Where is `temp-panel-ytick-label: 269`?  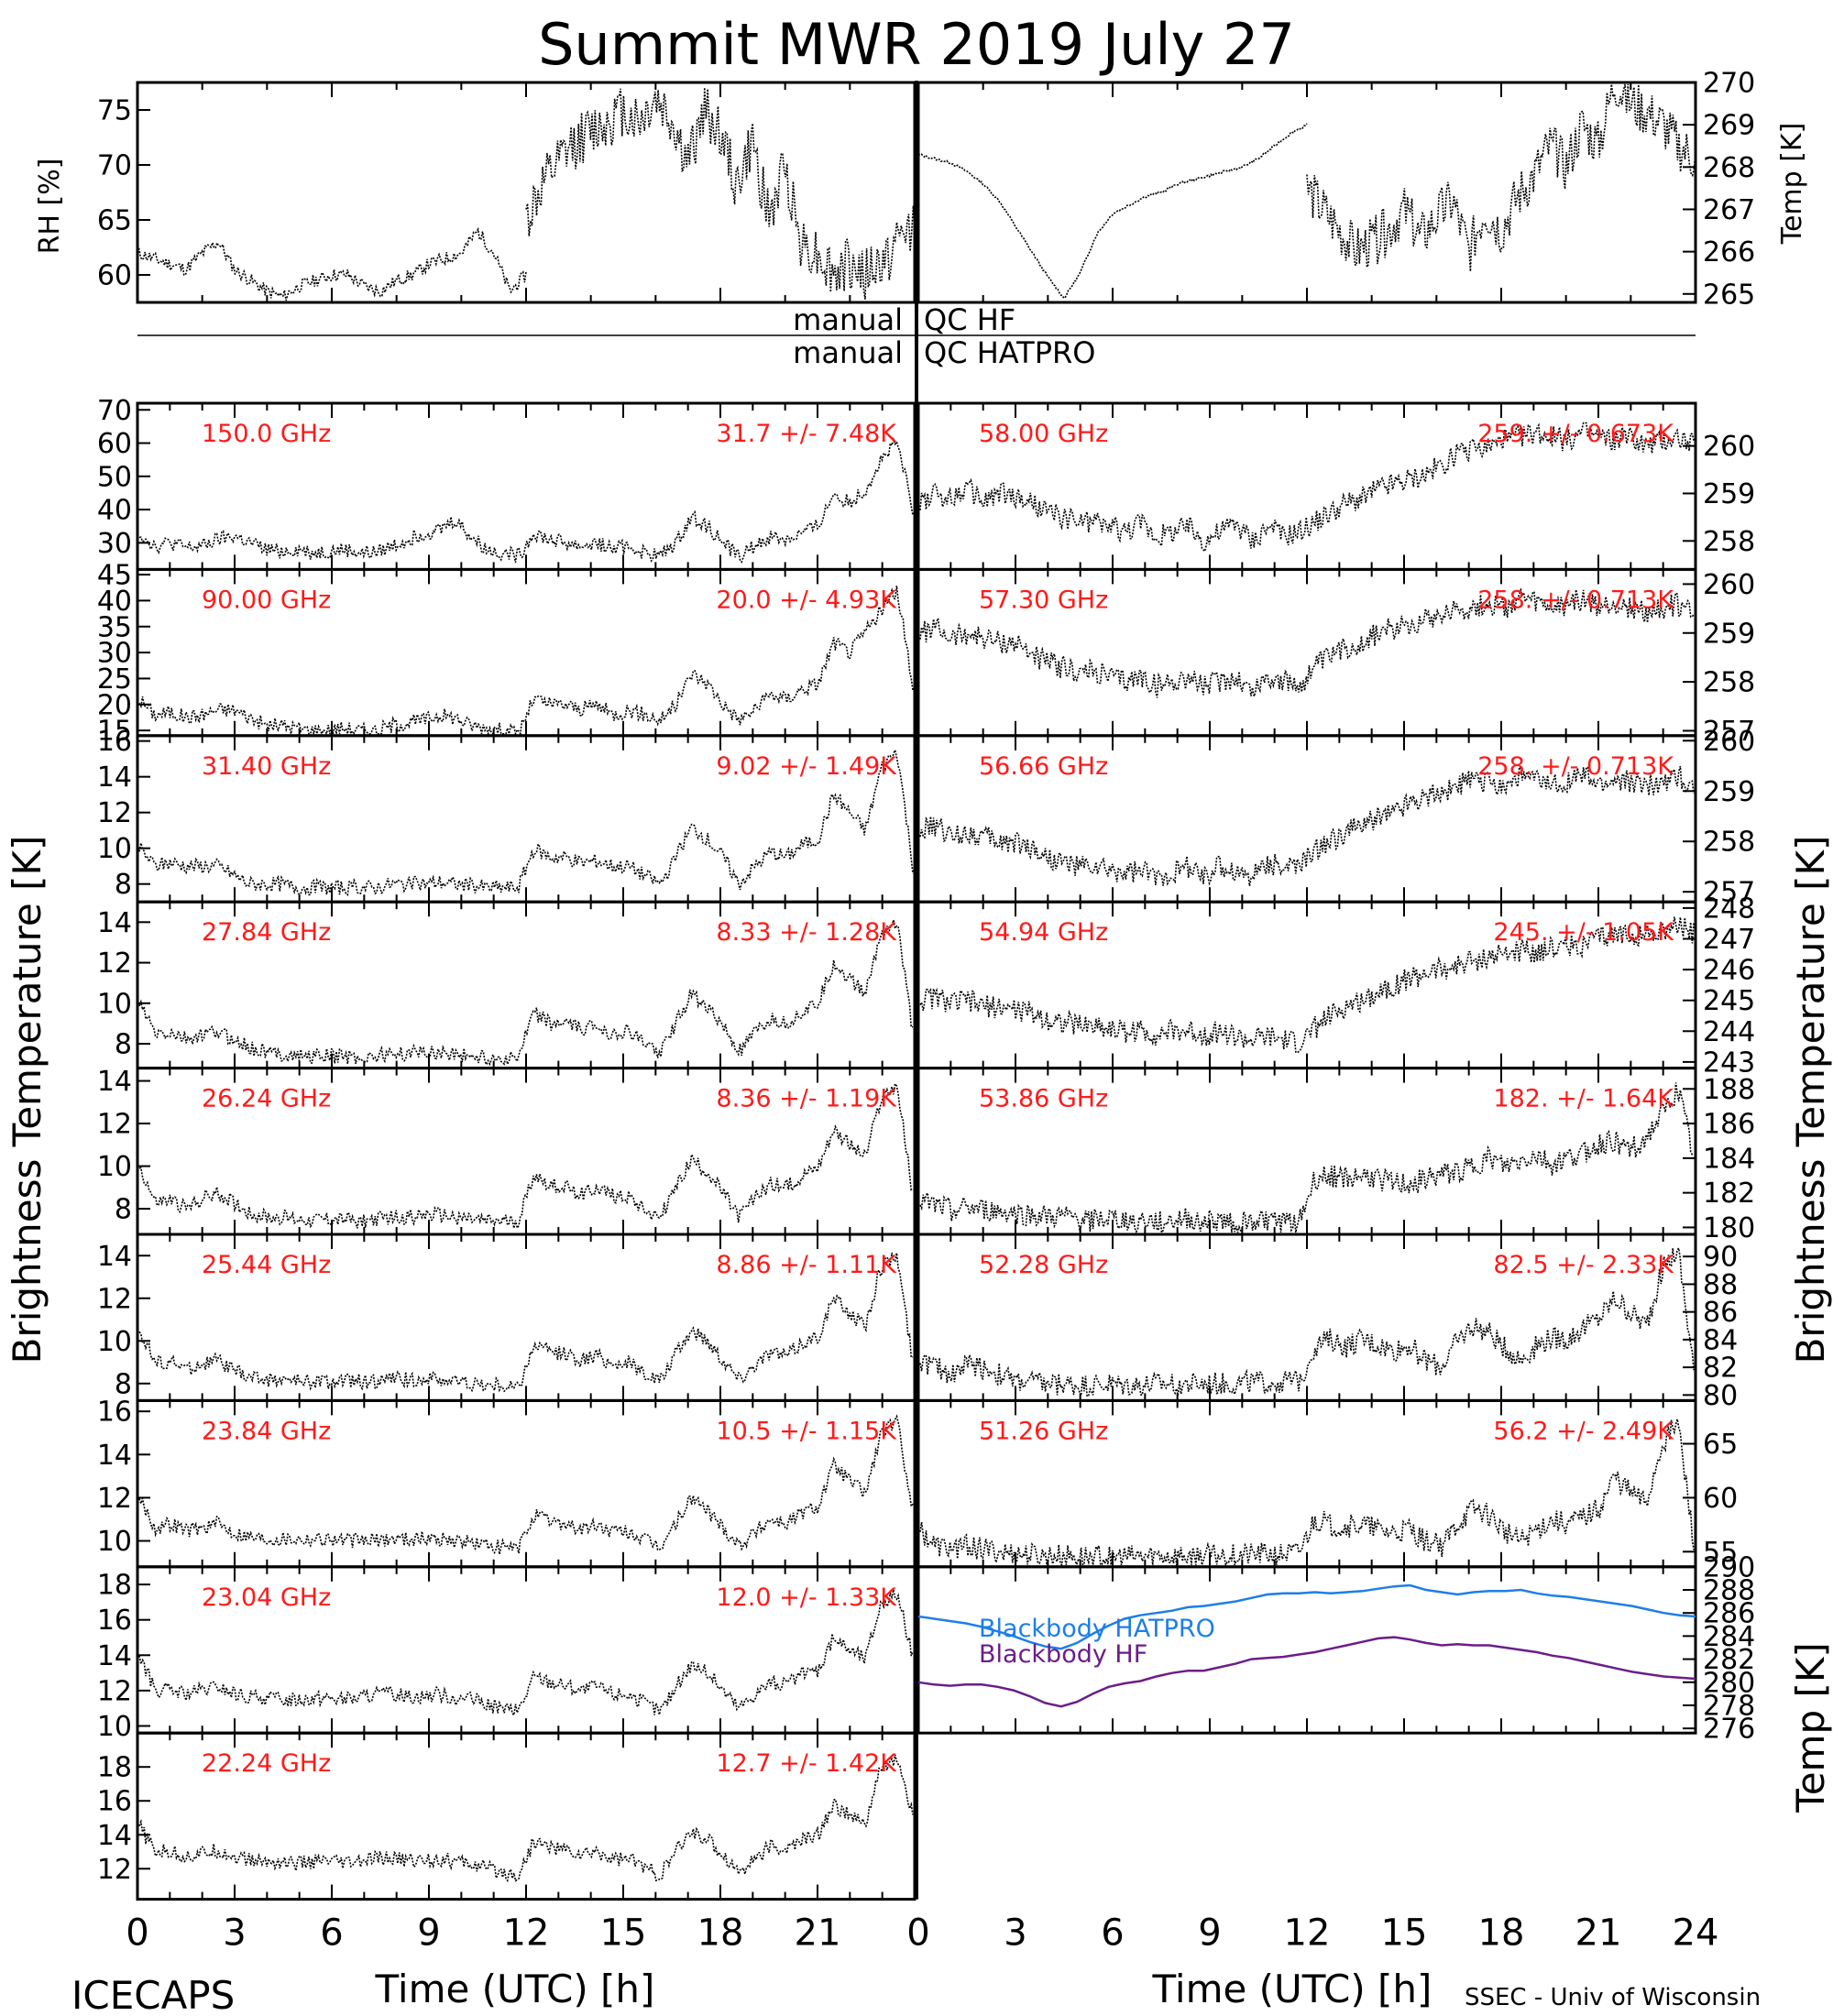 temp-panel-ytick-label: 269 is located at coordinates (1729, 126).